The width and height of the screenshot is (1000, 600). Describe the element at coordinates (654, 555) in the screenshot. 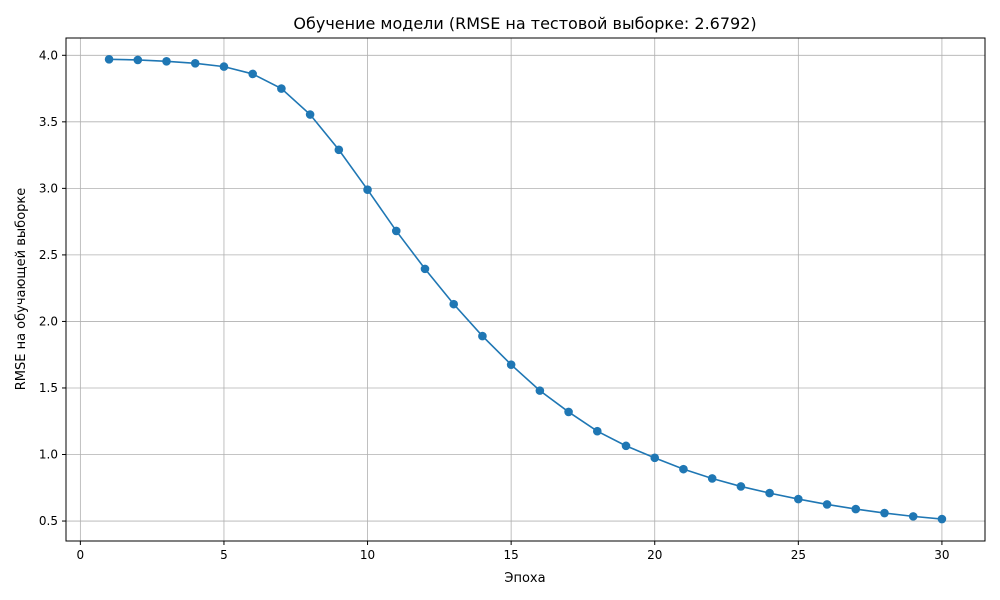

I see `x-tick-label: 20` at that location.